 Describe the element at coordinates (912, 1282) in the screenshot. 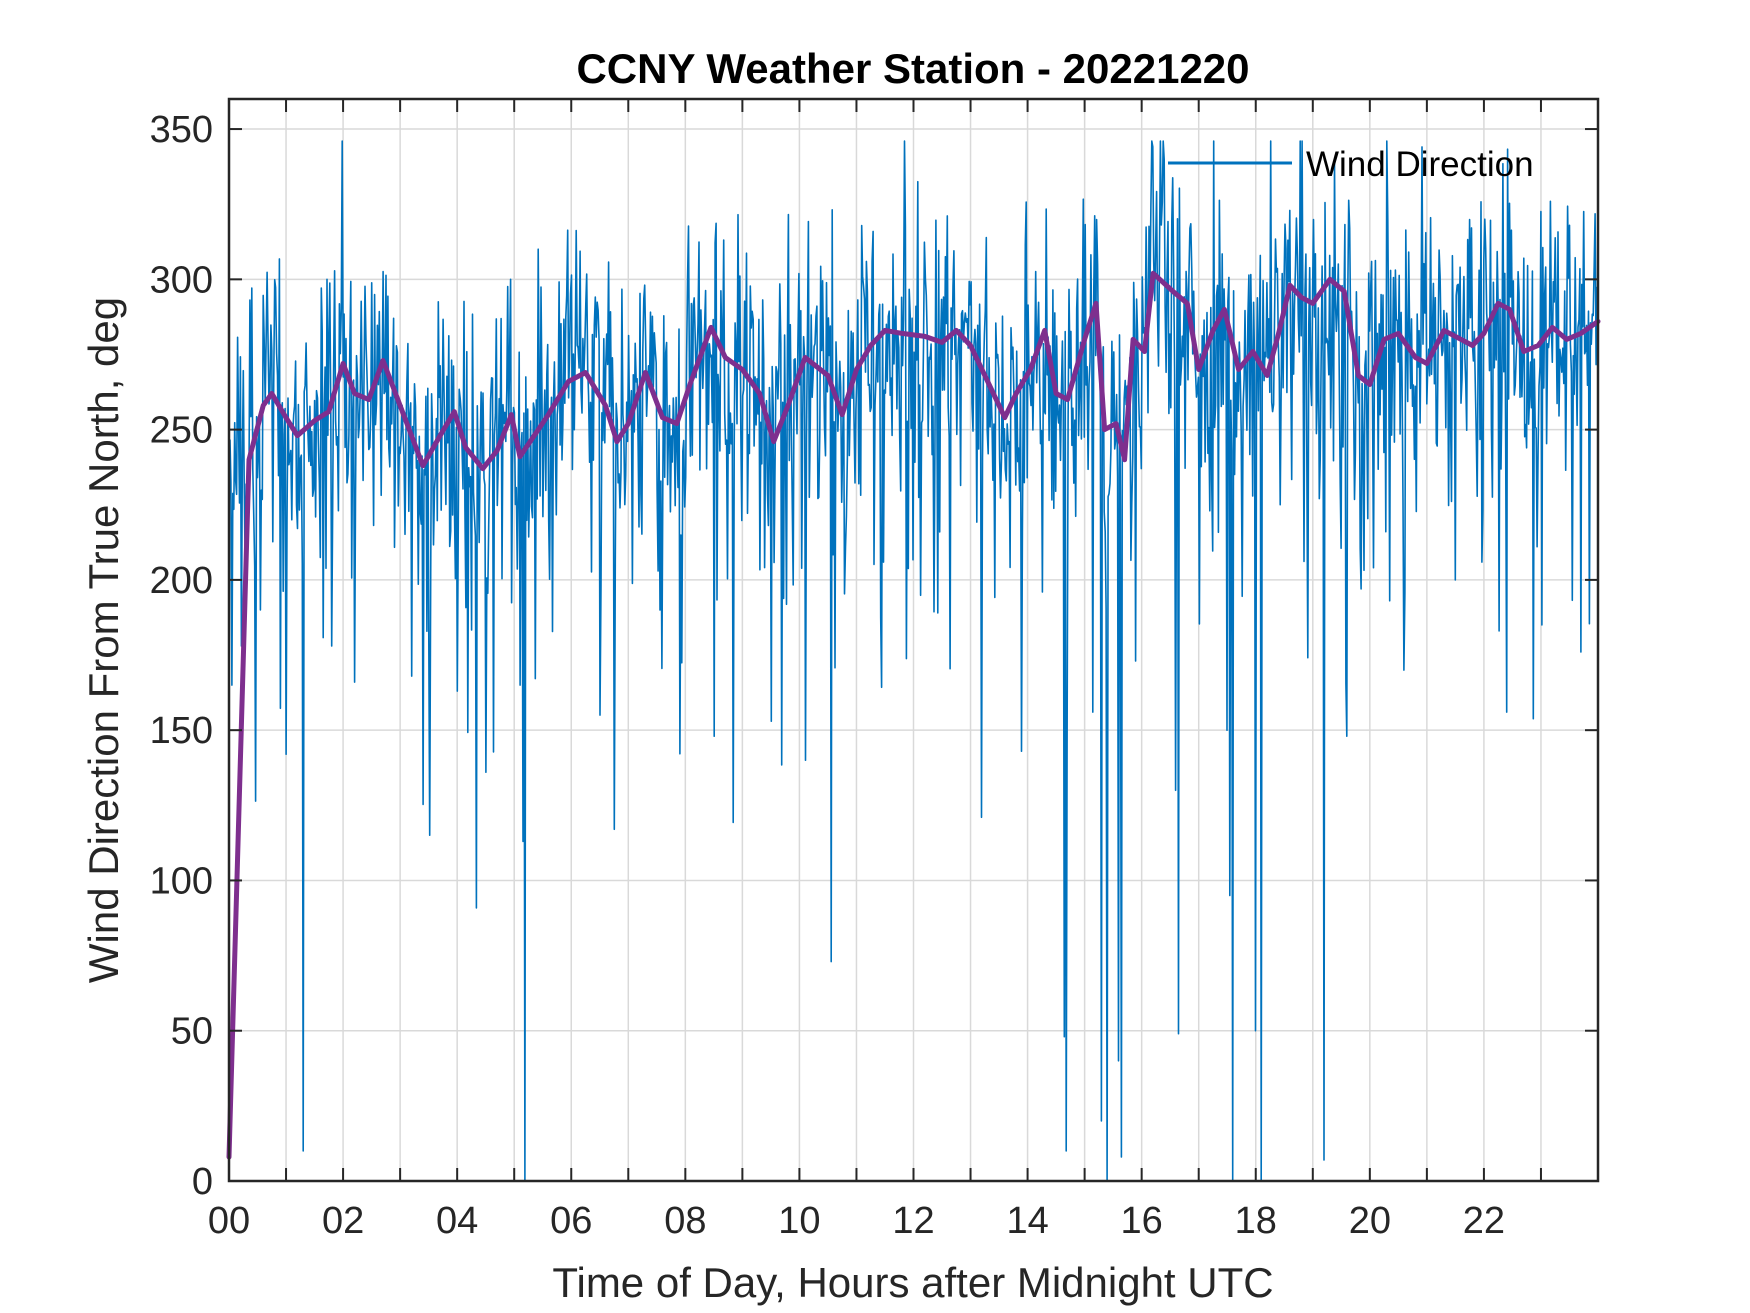

I see `x-axis-label: Time of Day, Hours after Midnight UTC` at that location.